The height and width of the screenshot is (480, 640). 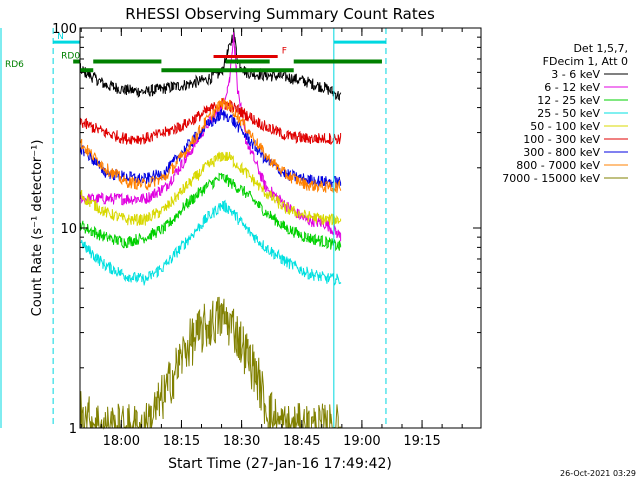 What do you see at coordinates (568, 113) in the screenshot?
I see `legend-label: 25 - 50 keV` at bounding box center [568, 113].